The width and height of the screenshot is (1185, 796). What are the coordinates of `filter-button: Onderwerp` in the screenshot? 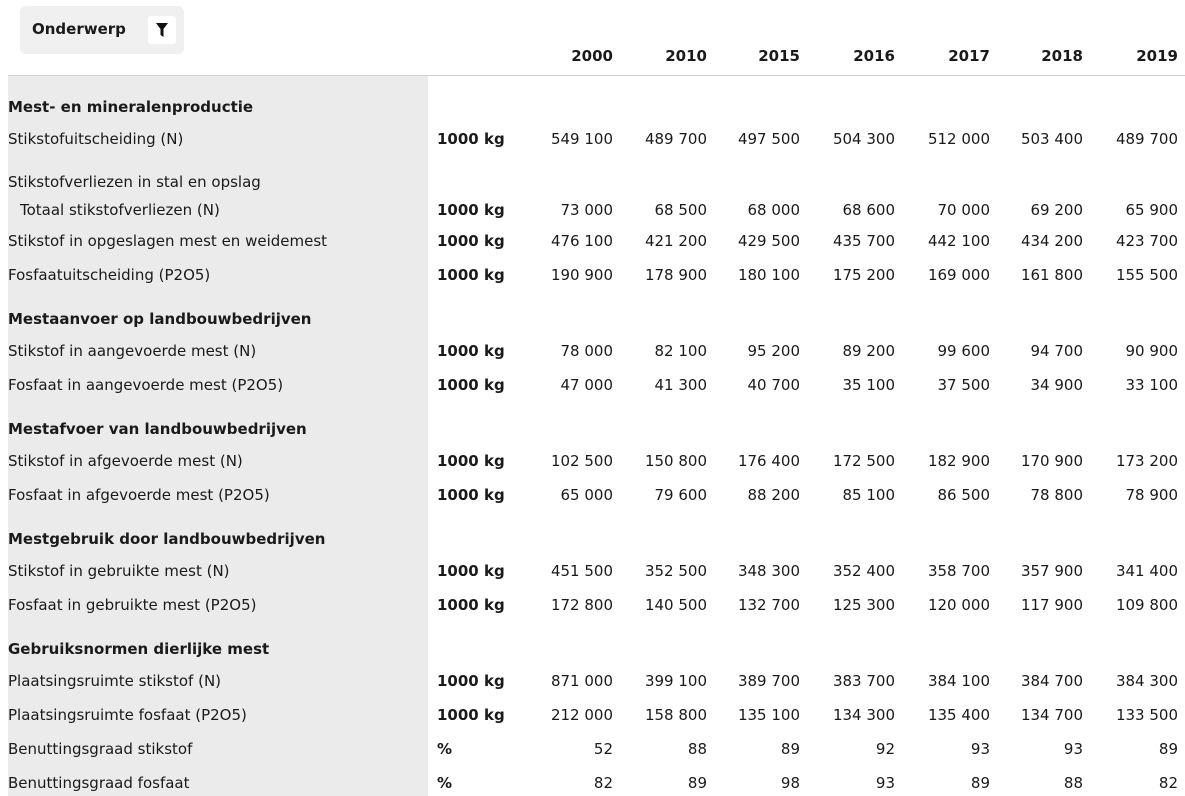 It's located at (102, 30).